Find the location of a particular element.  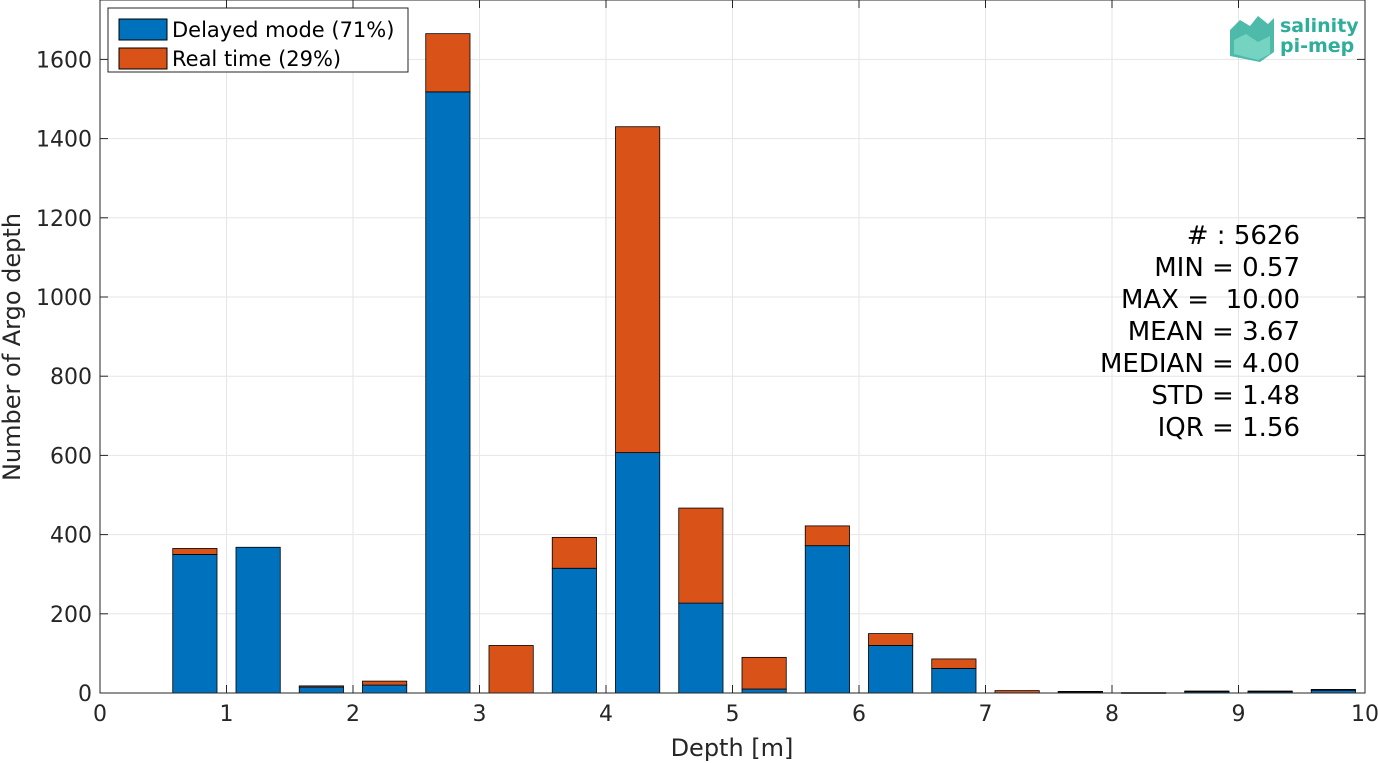

x-tick-label: 6 is located at coordinates (859, 714).